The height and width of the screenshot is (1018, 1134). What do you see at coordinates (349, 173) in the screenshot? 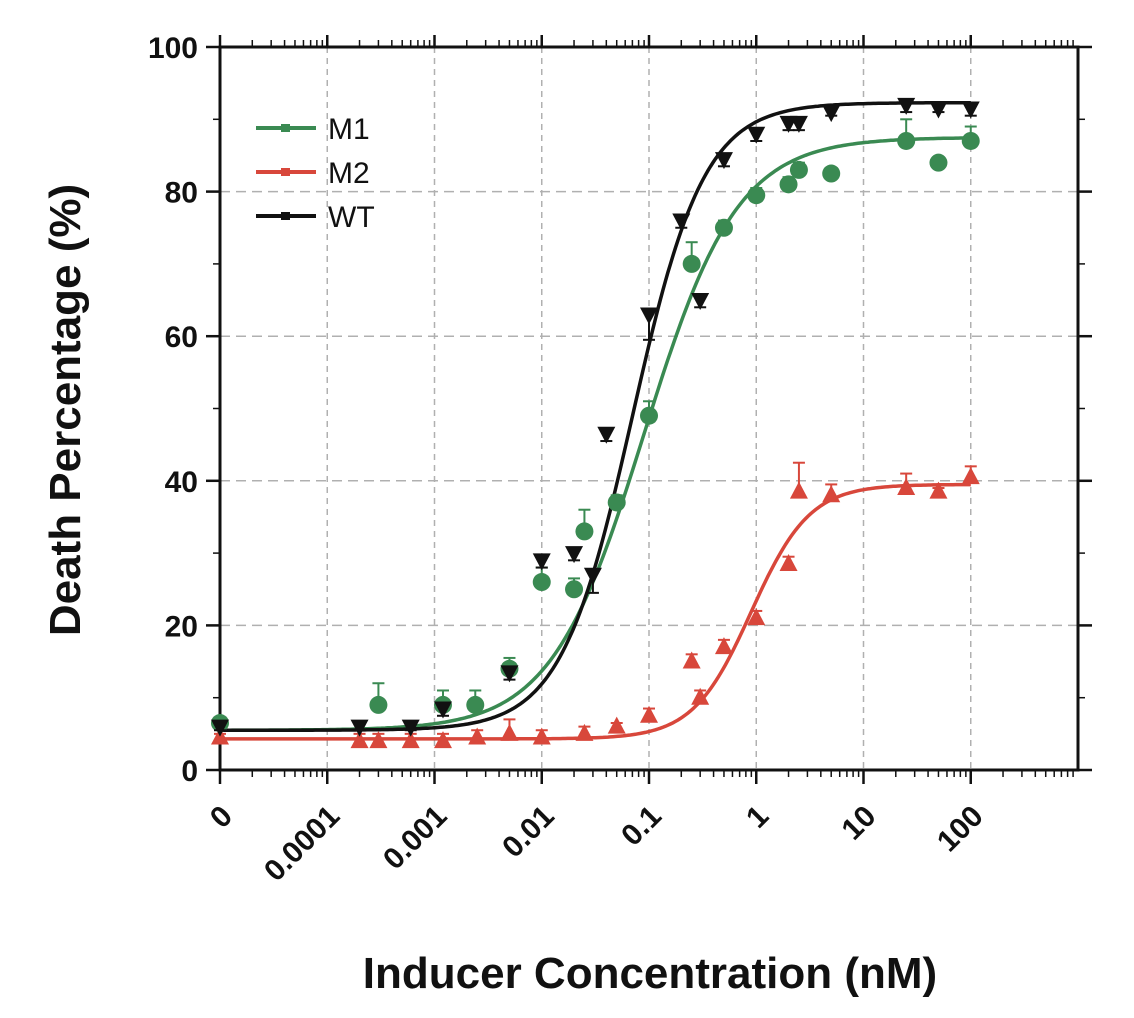
I see `legend-label: M2` at bounding box center [349, 173].